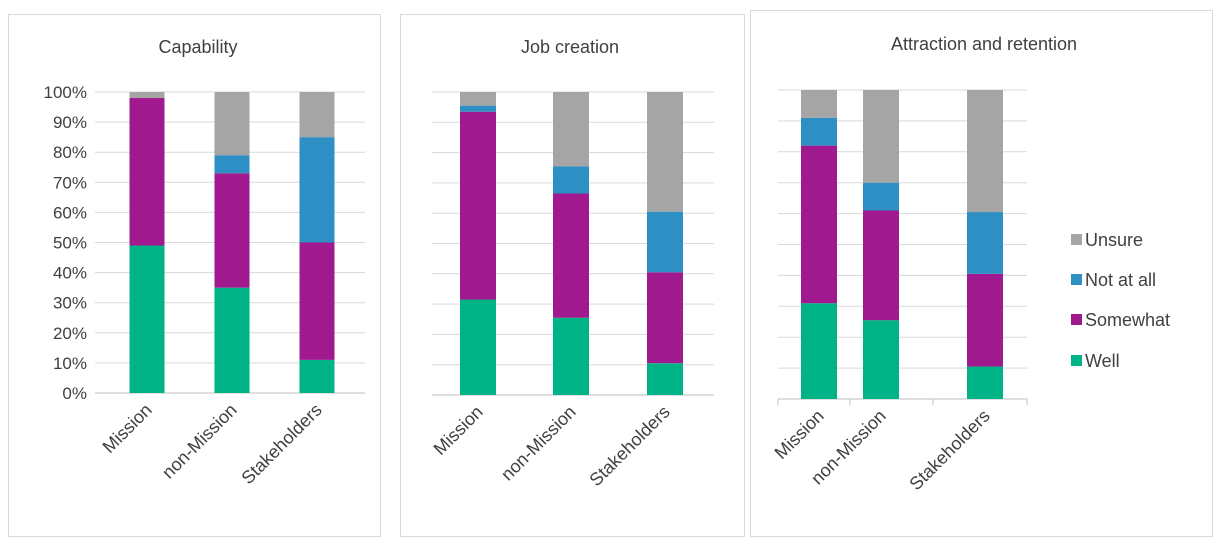 The image size is (1215, 537). Describe the element at coordinates (1114, 240) in the screenshot. I see `legend-label-unsure: Unsure` at that location.